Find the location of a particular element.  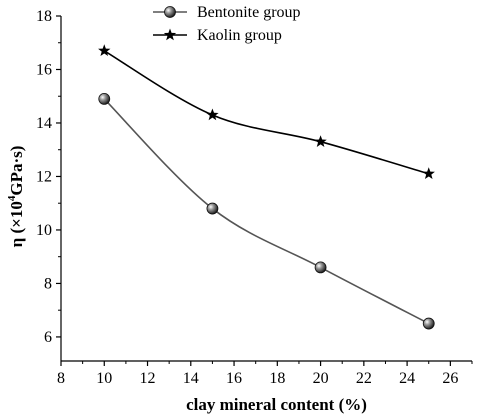

legend: Bentonite group Kaolin group is located at coordinates (227, 24).